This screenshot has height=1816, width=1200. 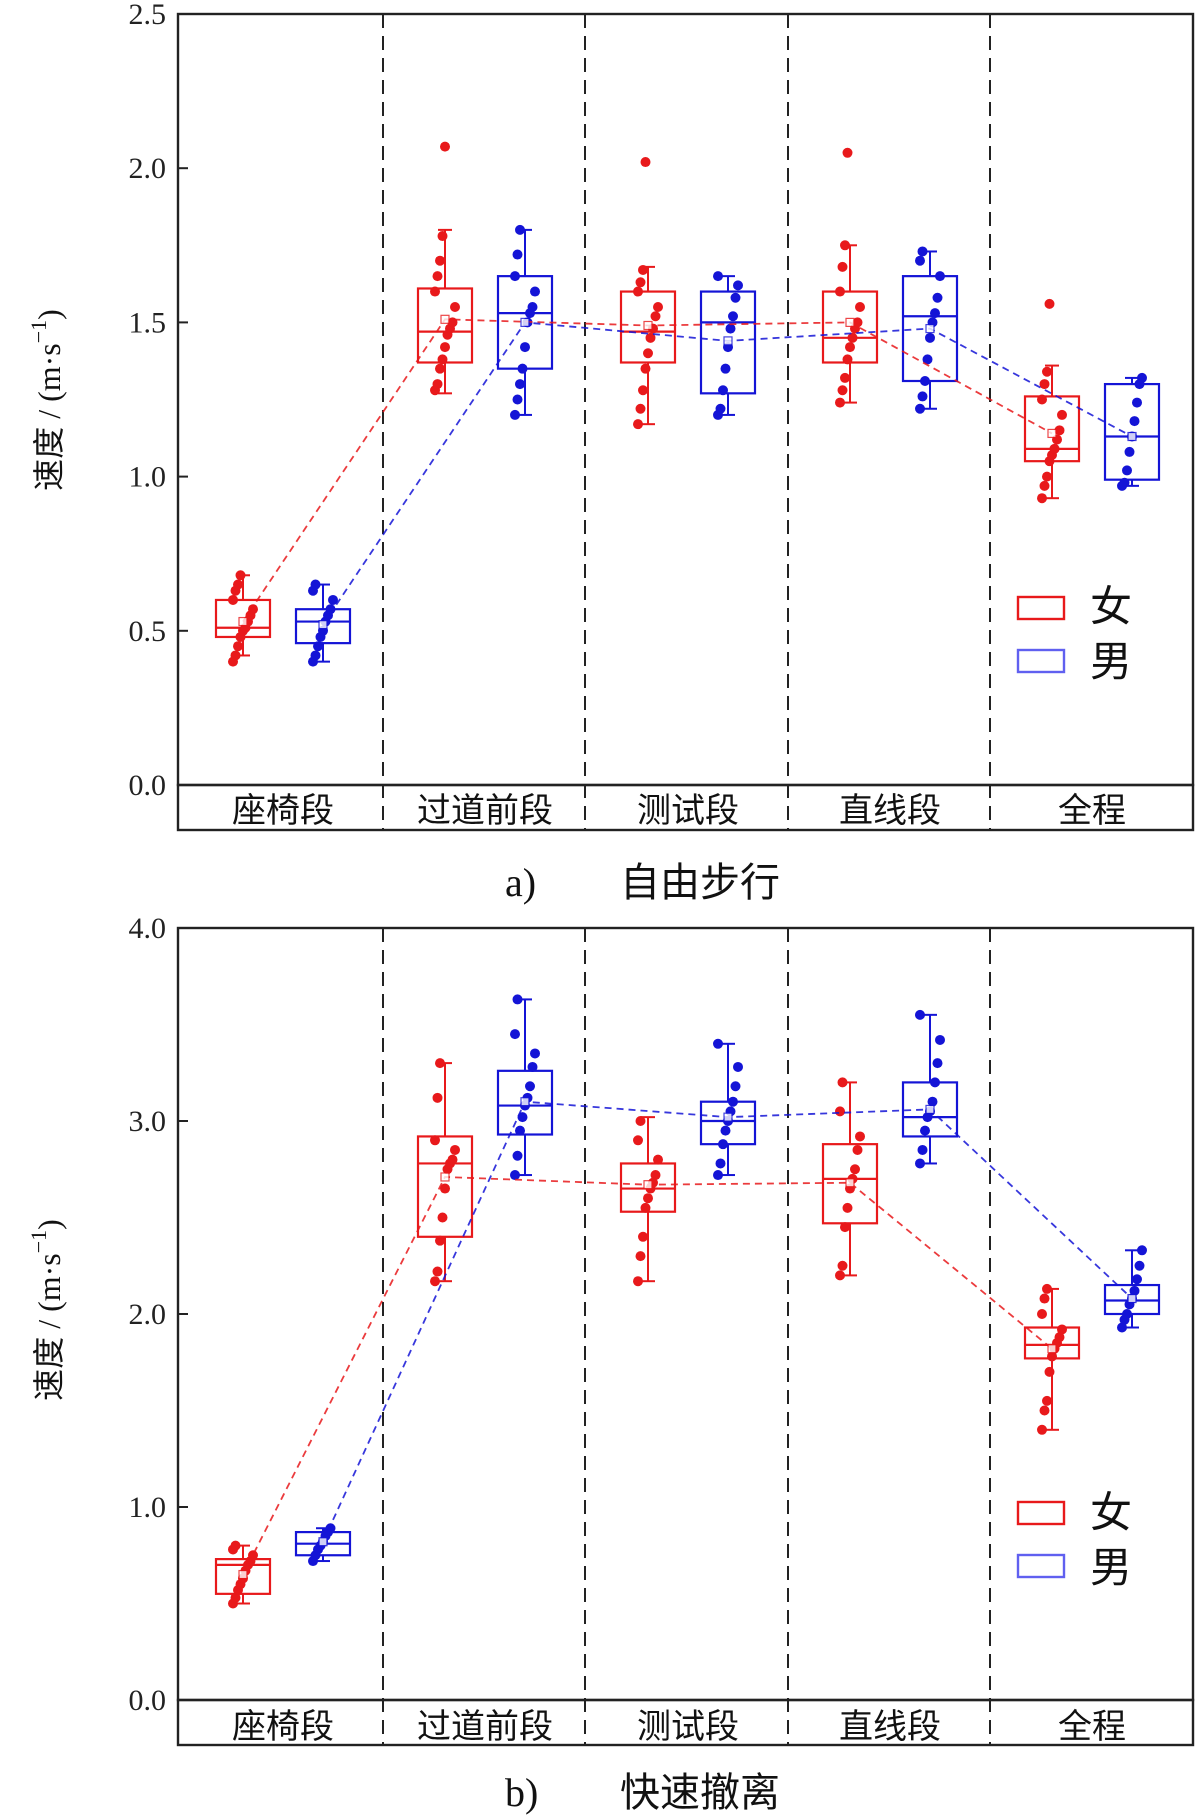 What do you see at coordinates (520, 882) in the screenshot?
I see `caption-label: a)` at bounding box center [520, 882].